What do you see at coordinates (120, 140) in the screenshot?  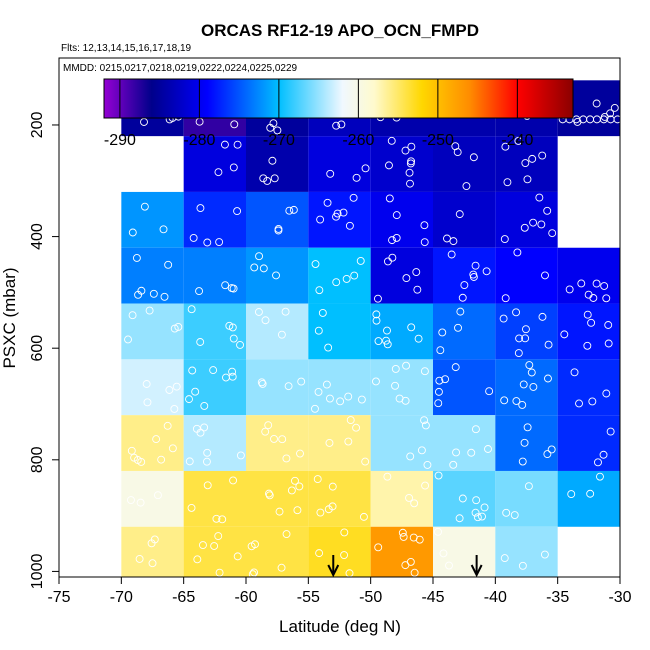 I see `colorbar-tick-label: -290` at bounding box center [120, 140].